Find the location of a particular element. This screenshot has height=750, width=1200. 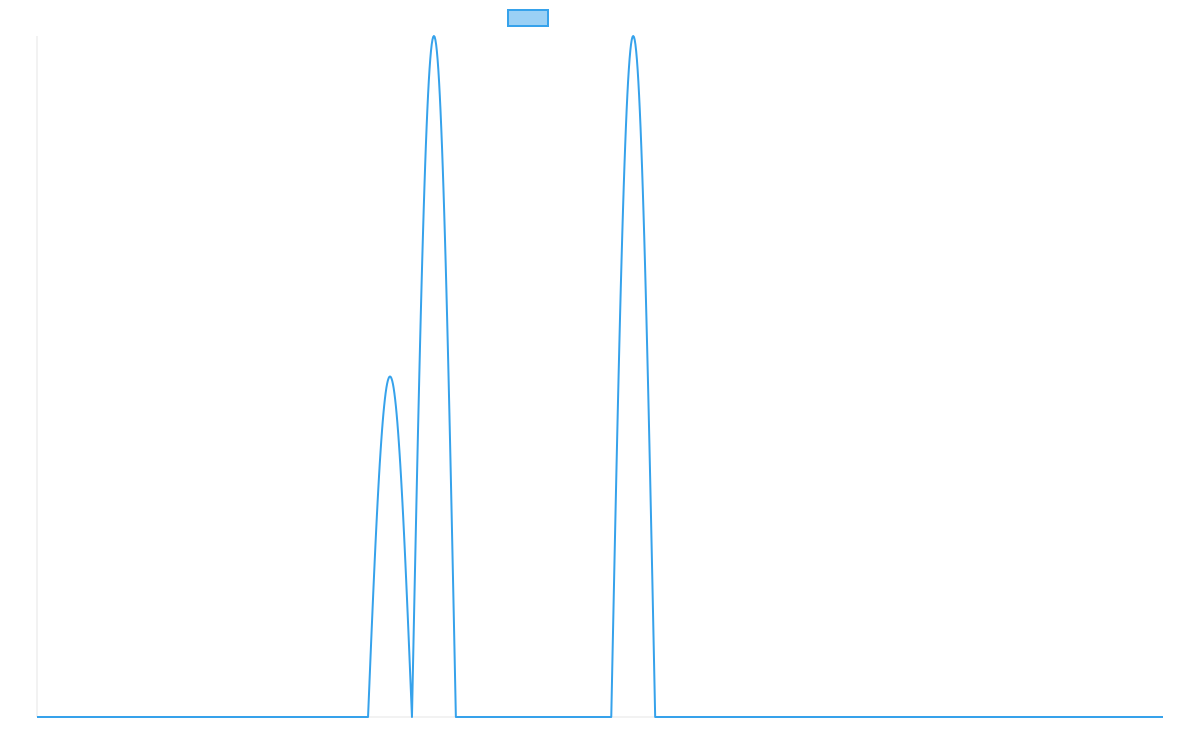

legend is located at coordinates (528, 18).